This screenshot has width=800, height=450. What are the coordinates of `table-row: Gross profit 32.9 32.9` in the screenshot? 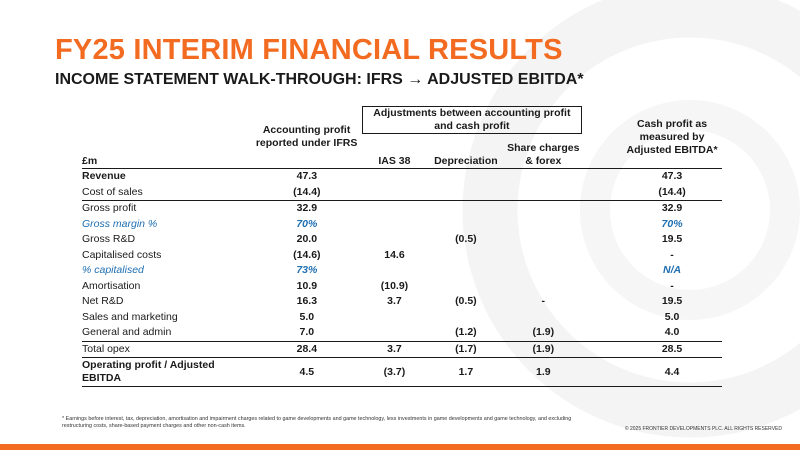 It's located at (402, 208).